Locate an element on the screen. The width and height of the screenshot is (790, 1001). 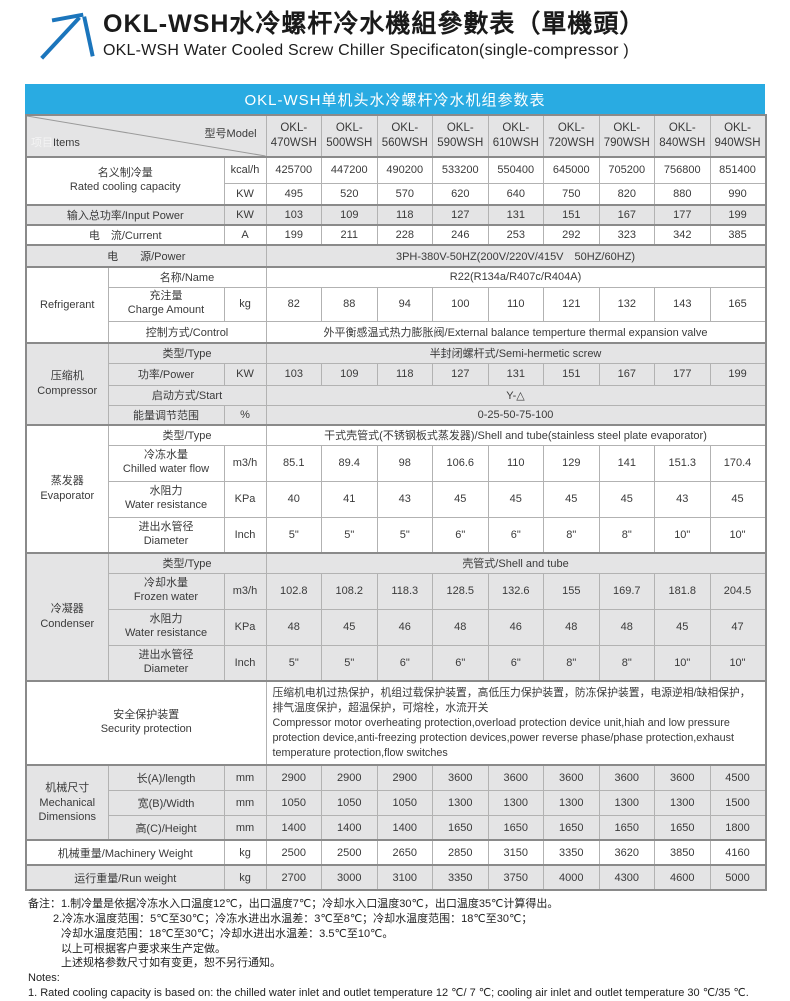
spec-value-cell: 2650 is located at coordinates (405, 852).